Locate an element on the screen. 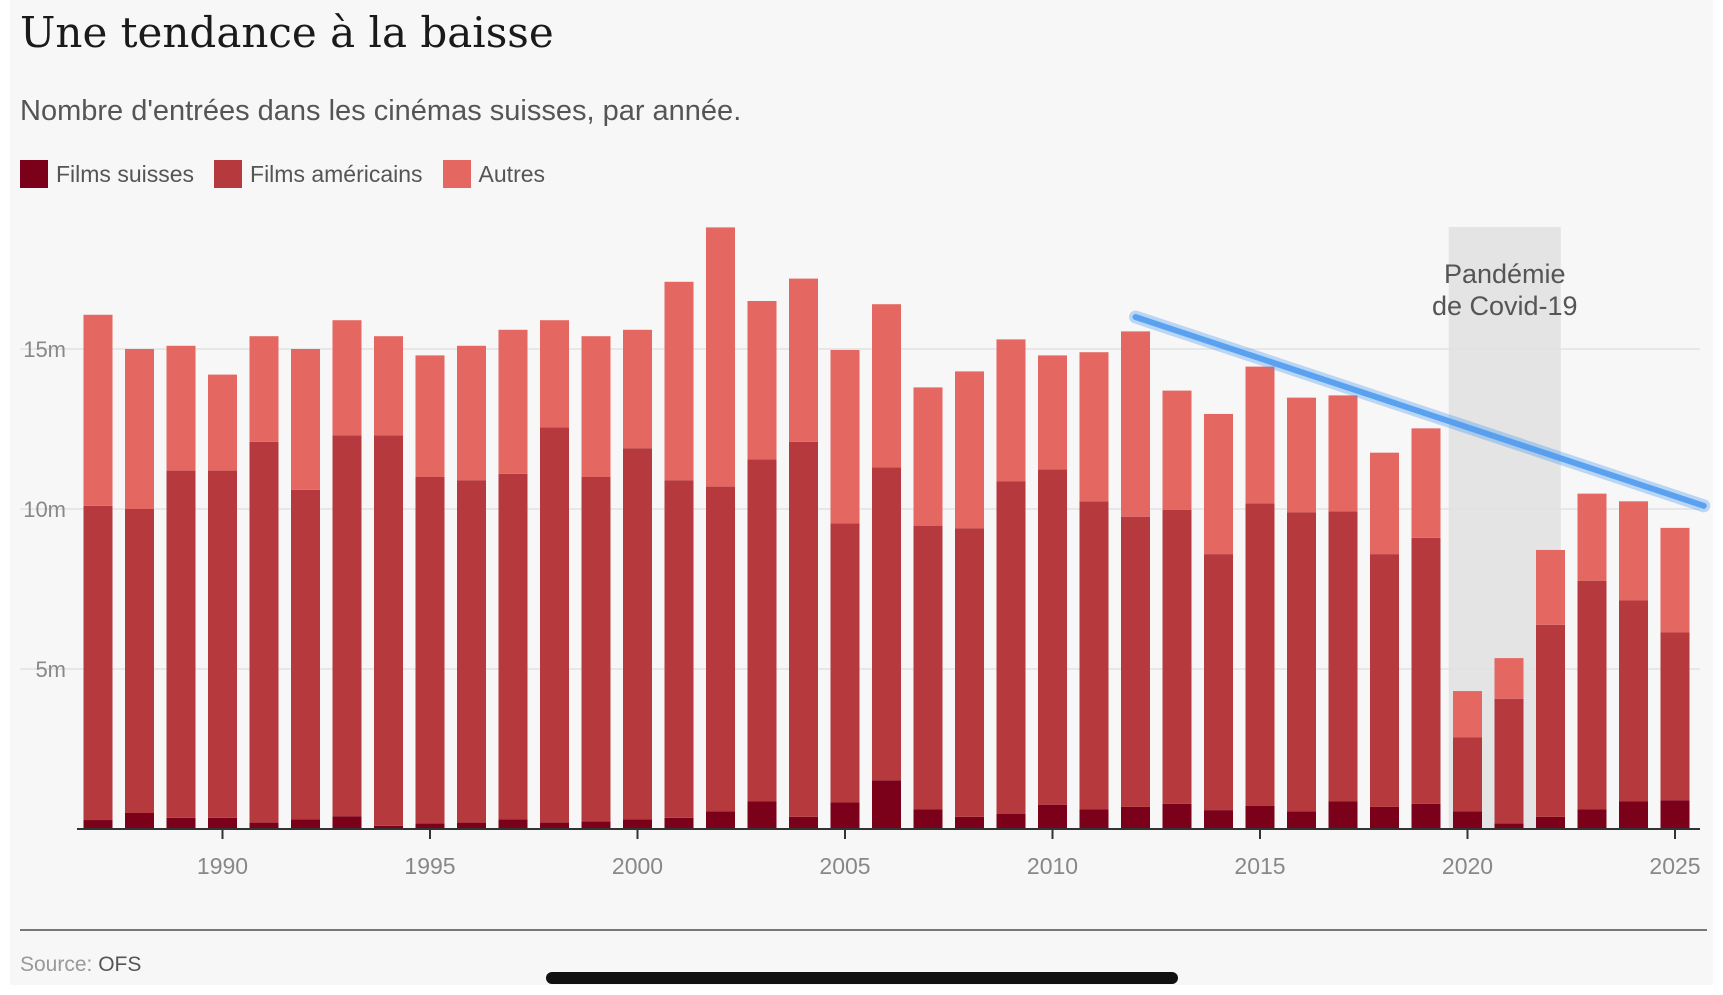 Image resolution: width=1723 pixels, height=995 pixels. bar-american-2016 is located at coordinates (1301, 662).